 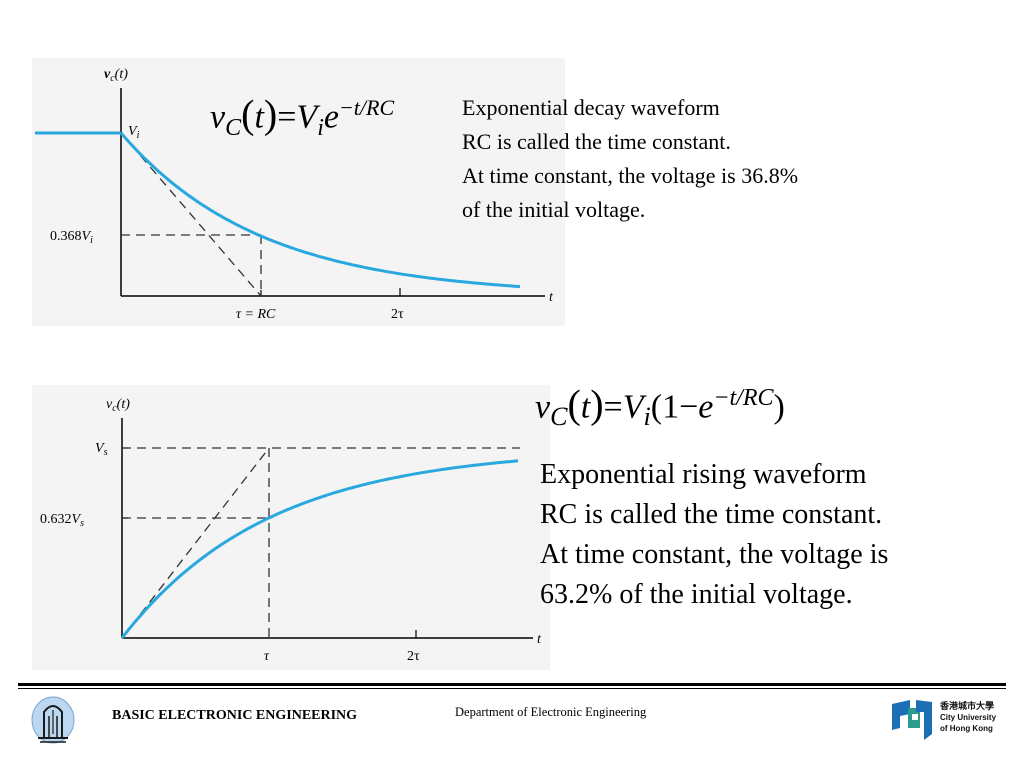 What do you see at coordinates (302, 116) in the screenshot?
I see `decay-equation: vC(t)=Vie−t/RC` at bounding box center [302, 116].